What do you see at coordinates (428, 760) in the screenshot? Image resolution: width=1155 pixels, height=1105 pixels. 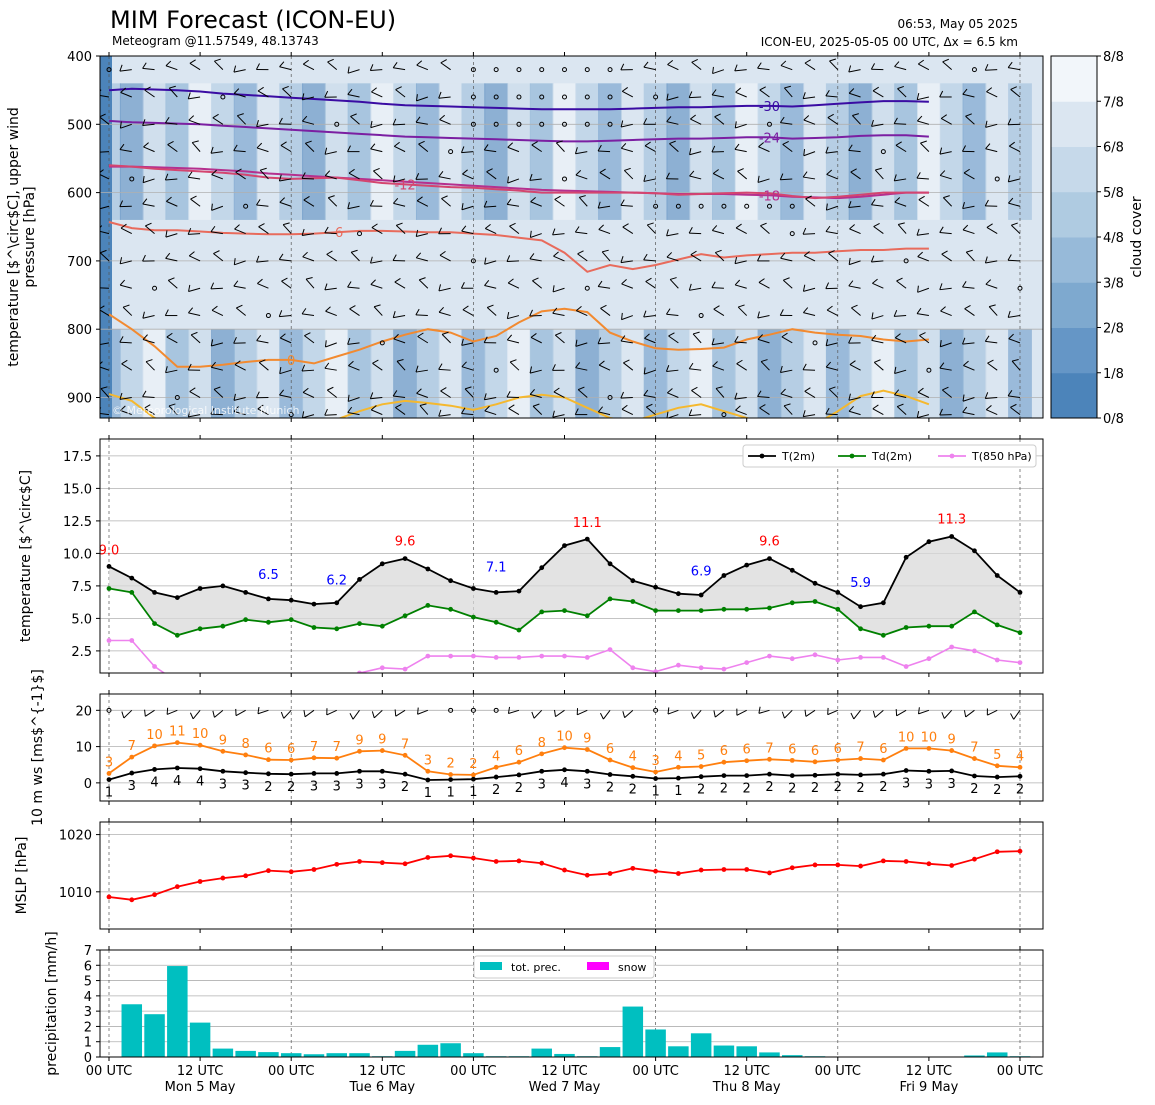 I see `gust-label: 3` at bounding box center [428, 760].